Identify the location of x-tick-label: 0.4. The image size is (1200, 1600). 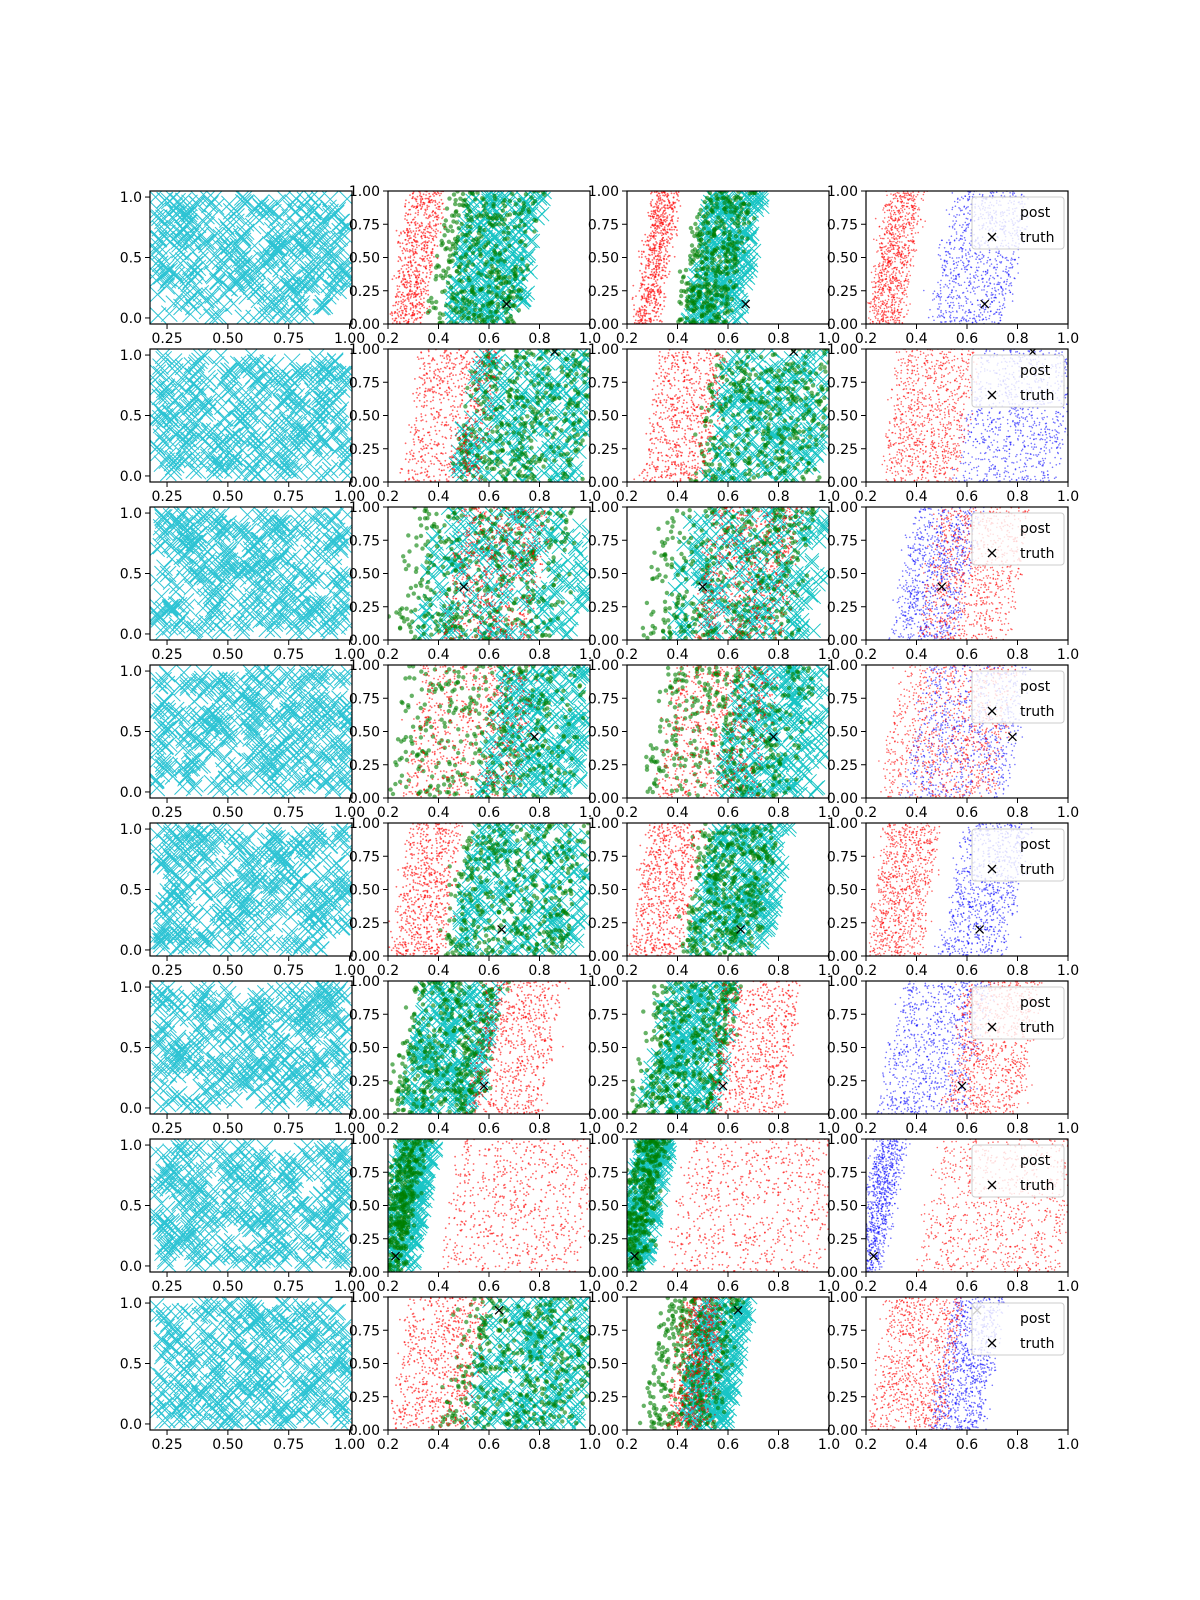
(916, 339).